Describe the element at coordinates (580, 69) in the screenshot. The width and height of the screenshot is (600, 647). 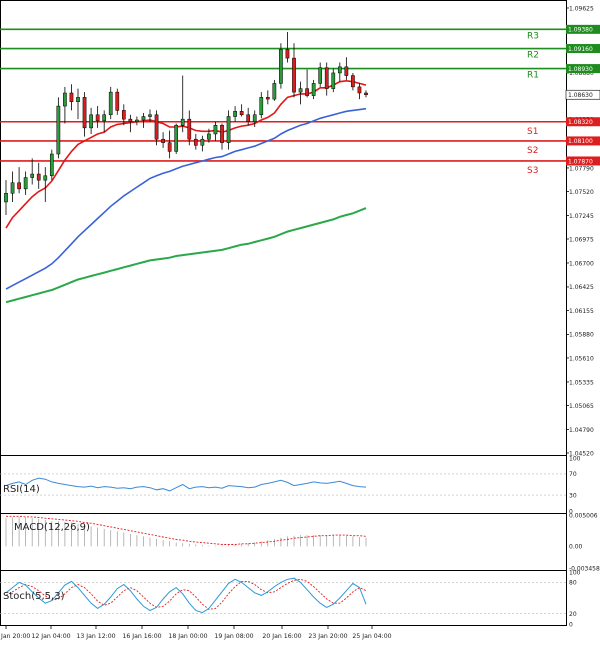
I see `level-value-r1: 1.08930` at that location.